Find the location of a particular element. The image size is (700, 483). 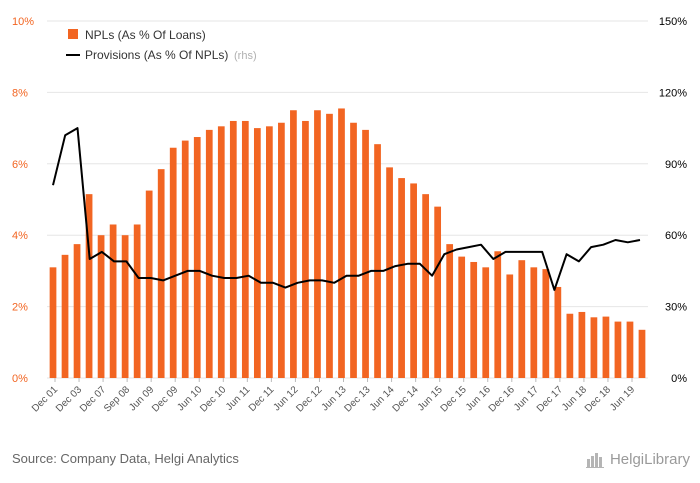

y-left-tick-label: 2% is located at coordinates (20, 308).